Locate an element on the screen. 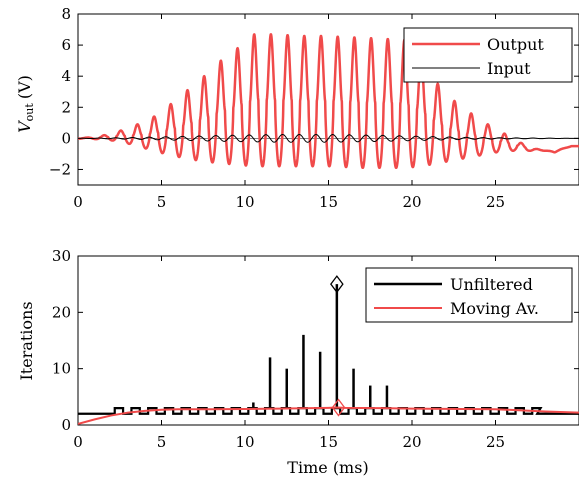  top-legend: Output Input is located at coordinates (488, 55).